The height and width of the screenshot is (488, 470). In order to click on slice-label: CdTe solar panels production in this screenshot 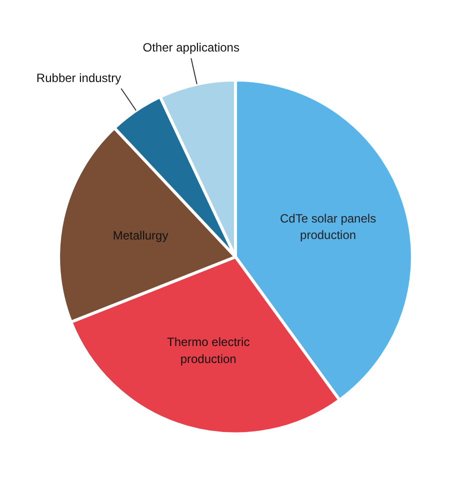, I will do `click(328, 226)`.